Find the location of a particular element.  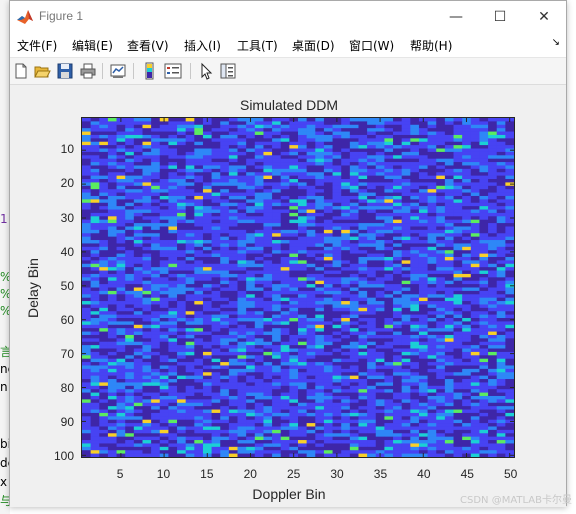

property-inspector-icon is located at coordinates (228, 71).